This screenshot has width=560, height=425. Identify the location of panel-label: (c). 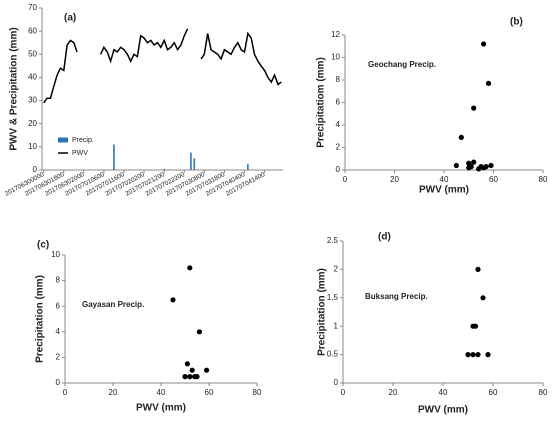
(43, 245).